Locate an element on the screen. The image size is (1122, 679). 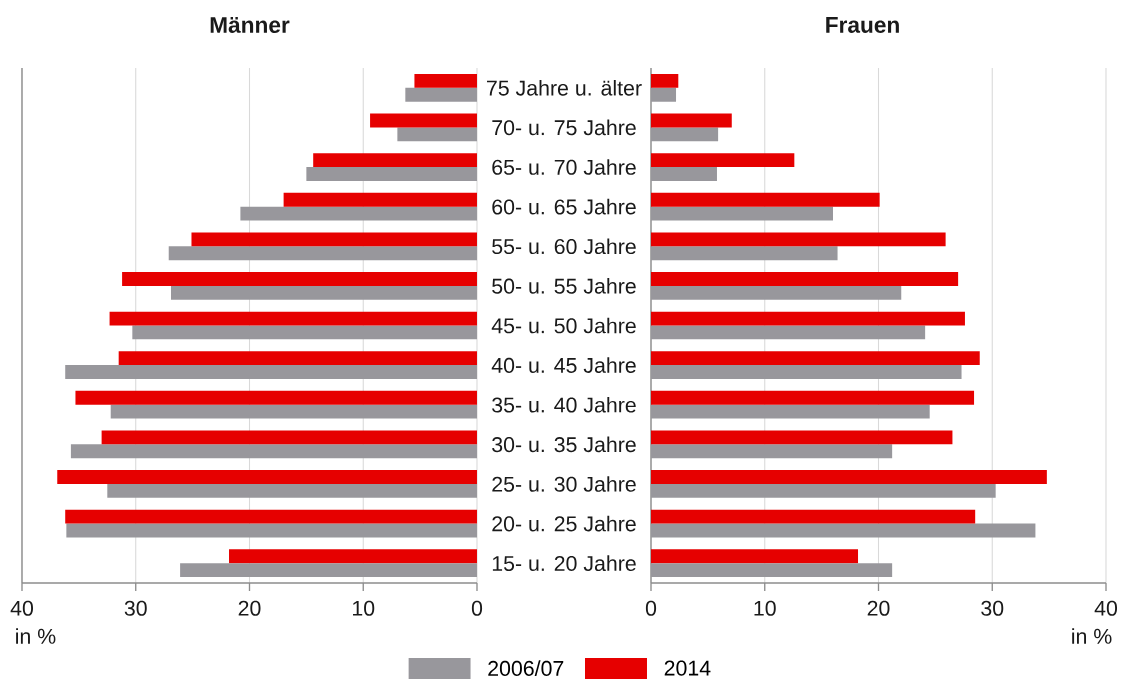
y-tick-label: 25- u. 30 Jahre is located at coordinates (564, 484).